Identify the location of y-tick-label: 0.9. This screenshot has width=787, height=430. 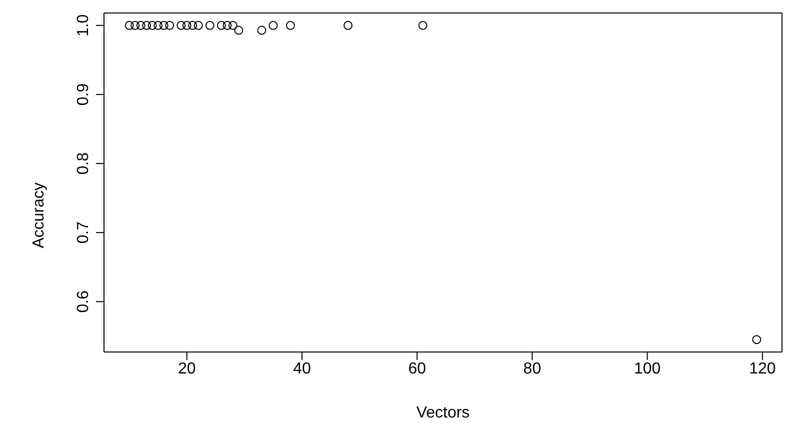
(83, 94).